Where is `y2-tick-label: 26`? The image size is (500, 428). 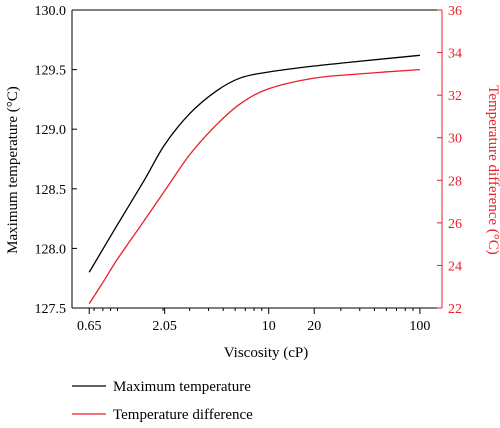 y2-tick-label: 26 is located at coordinates (455, 224).